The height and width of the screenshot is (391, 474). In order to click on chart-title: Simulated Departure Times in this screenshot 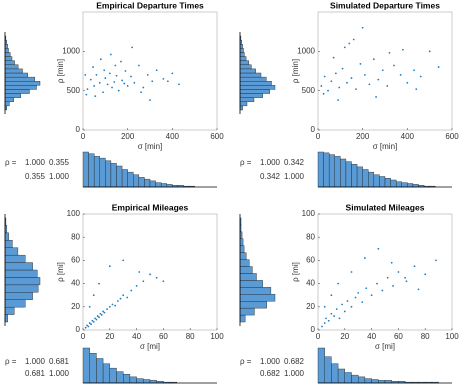, I will do `click(385, 5)`.